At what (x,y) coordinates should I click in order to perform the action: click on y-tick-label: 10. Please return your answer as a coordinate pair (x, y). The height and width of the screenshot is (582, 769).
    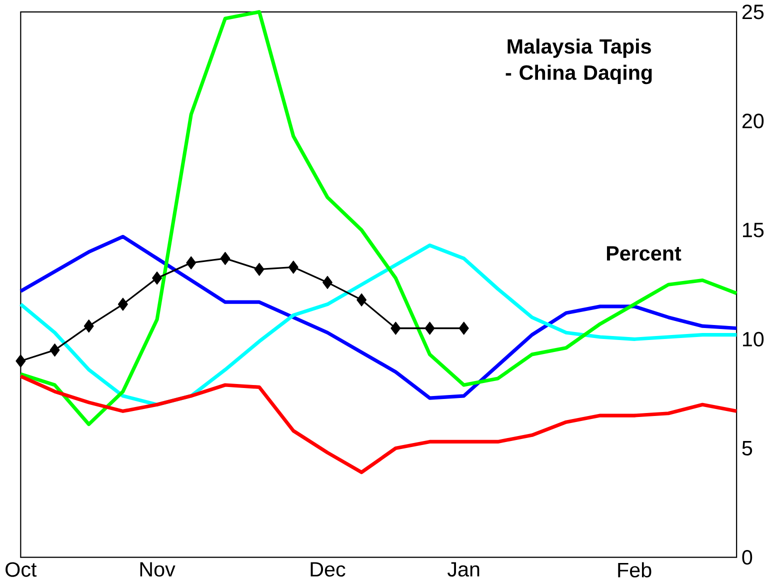
    Looking at the image, I should click on (753, 339).